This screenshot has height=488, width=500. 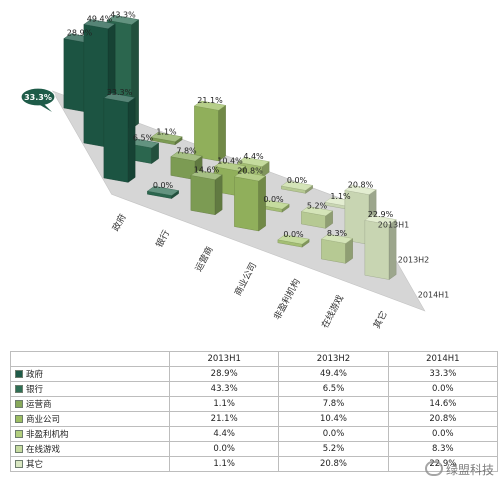 I want to click on table-row: 非盈利机构 4.4% 0.0% 0.0%, so click(x=254, y=434).